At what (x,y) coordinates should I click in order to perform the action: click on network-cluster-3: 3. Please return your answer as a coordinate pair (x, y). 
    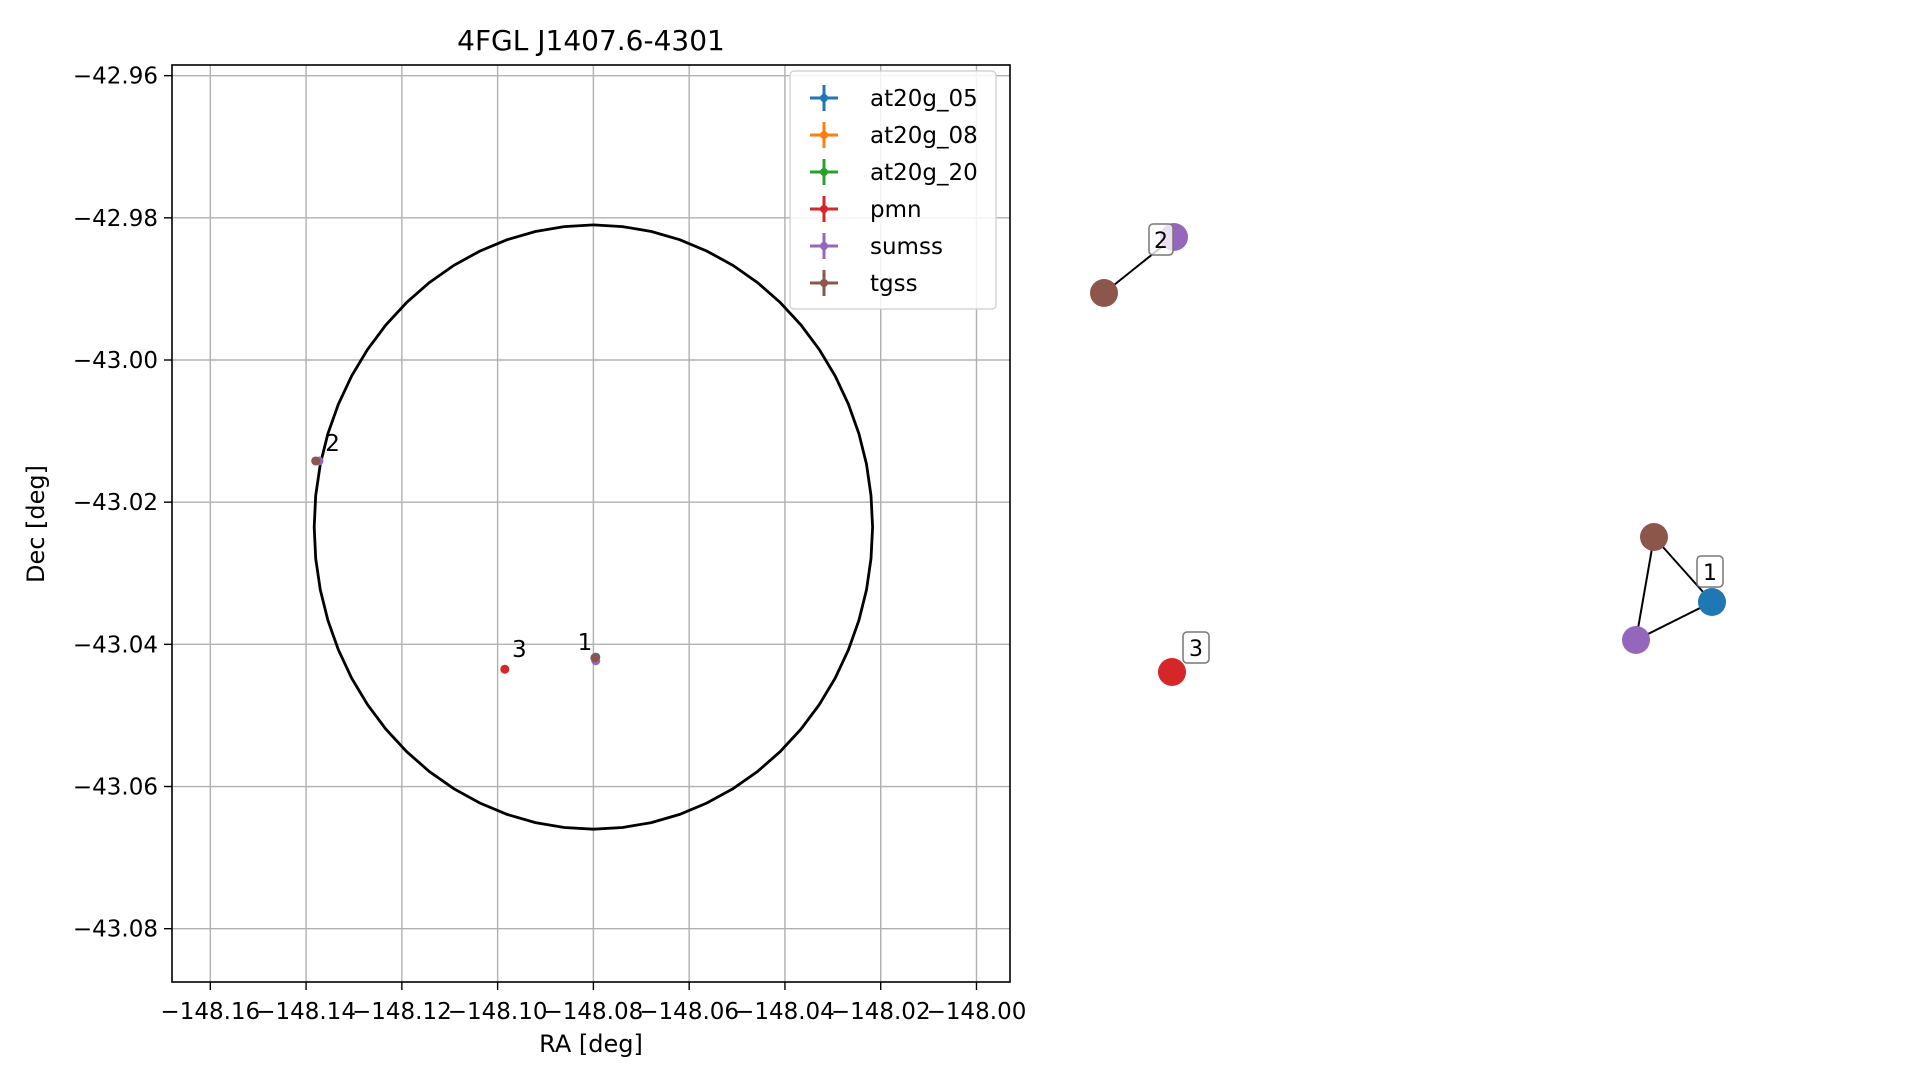
    Looking at the image, I should click on (1184, 658).